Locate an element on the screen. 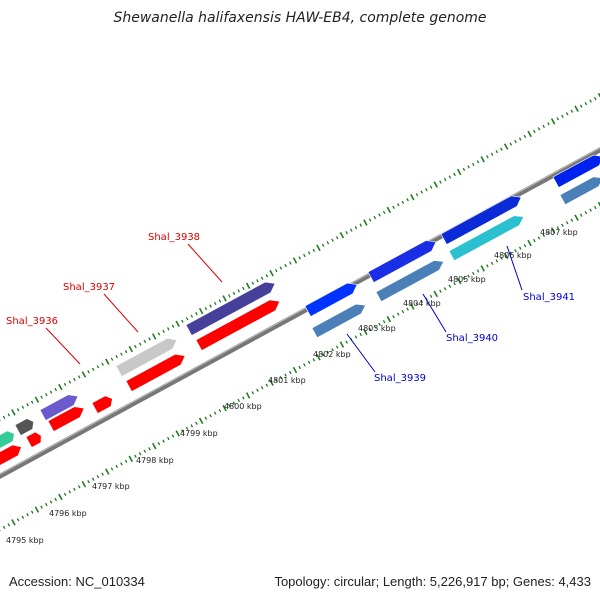 This screenshot has width=600, height=600. kbp-label: 4800 kbp is located at coordinates (243, 406).